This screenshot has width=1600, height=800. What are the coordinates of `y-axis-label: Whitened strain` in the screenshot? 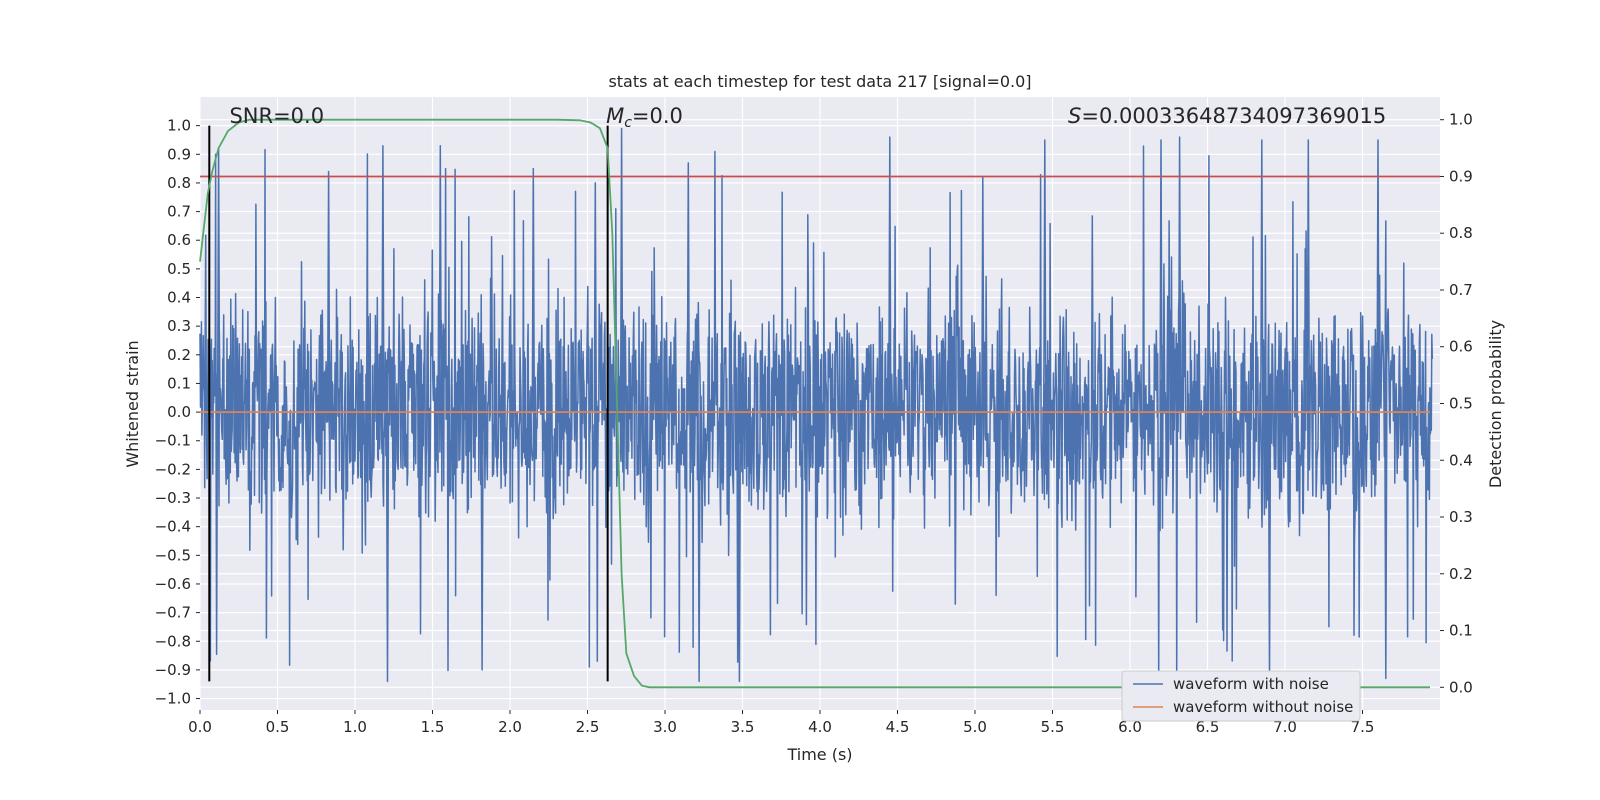 It's located at (132, 403).